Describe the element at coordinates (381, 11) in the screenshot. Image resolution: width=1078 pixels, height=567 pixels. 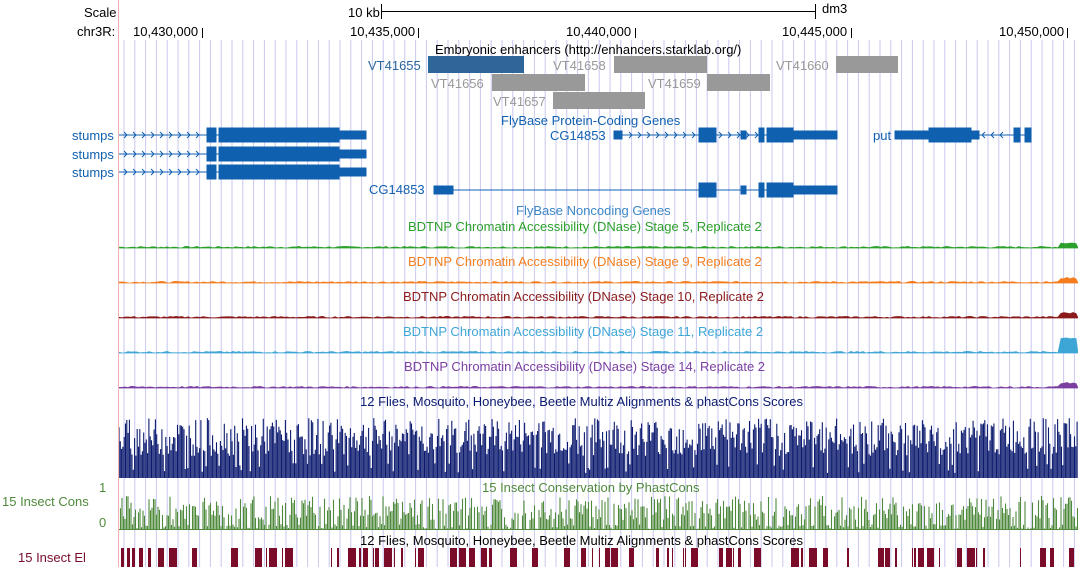
I see `scale-bar-left-cap` at that location.